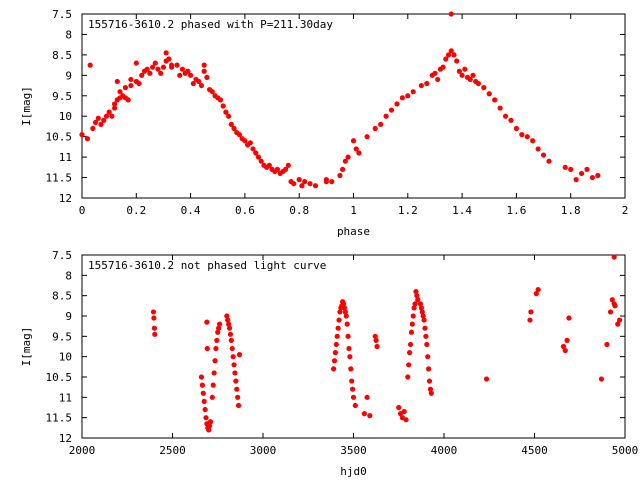 The image size is (640, 480). I want to click on chart-1-y-tick-label: 11, so click(65, 157).